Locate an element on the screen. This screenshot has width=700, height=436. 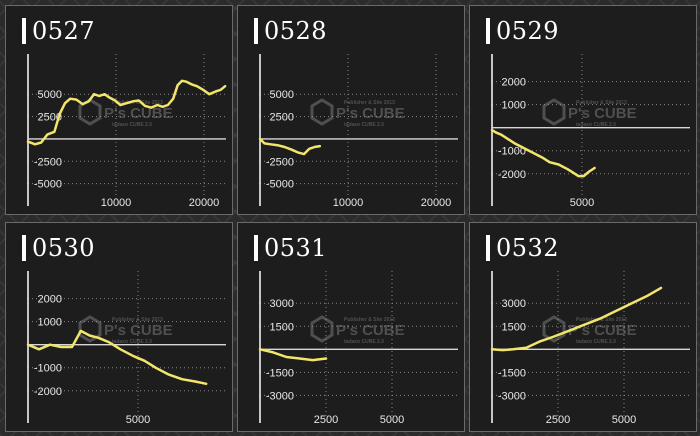
chart-title: 0527 is located at coordinates (64, 31).